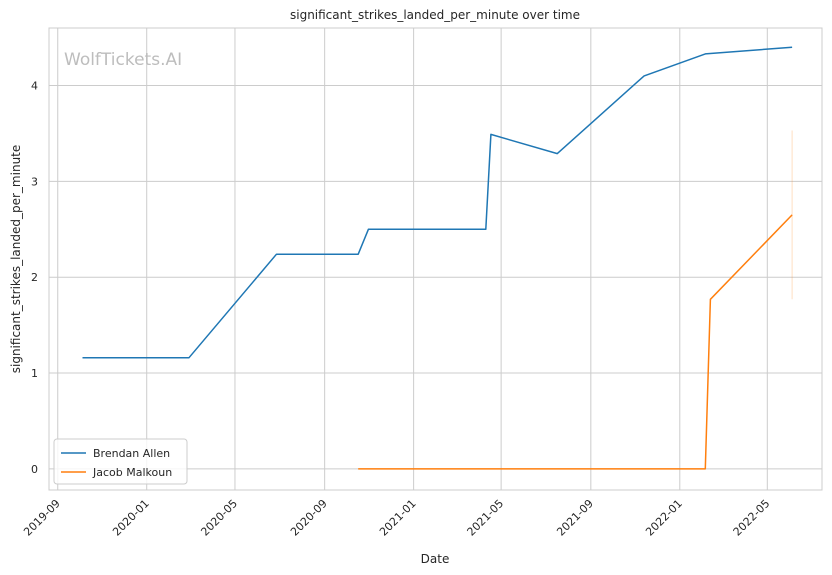  Describe the element at coordinates (34, 86) in the screenshot. I see `y-tick-label: 4` at that location.